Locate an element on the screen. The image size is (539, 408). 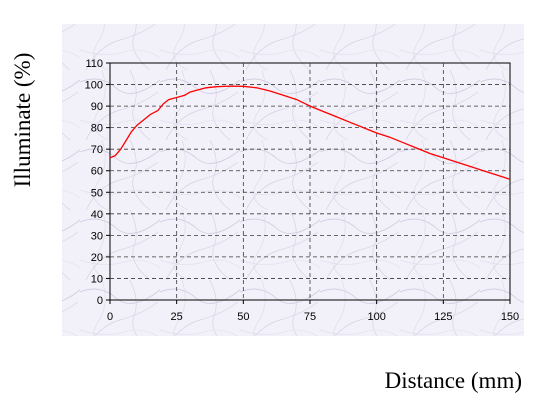
x-tick-label: 0 is located at coordinates (110, 317).